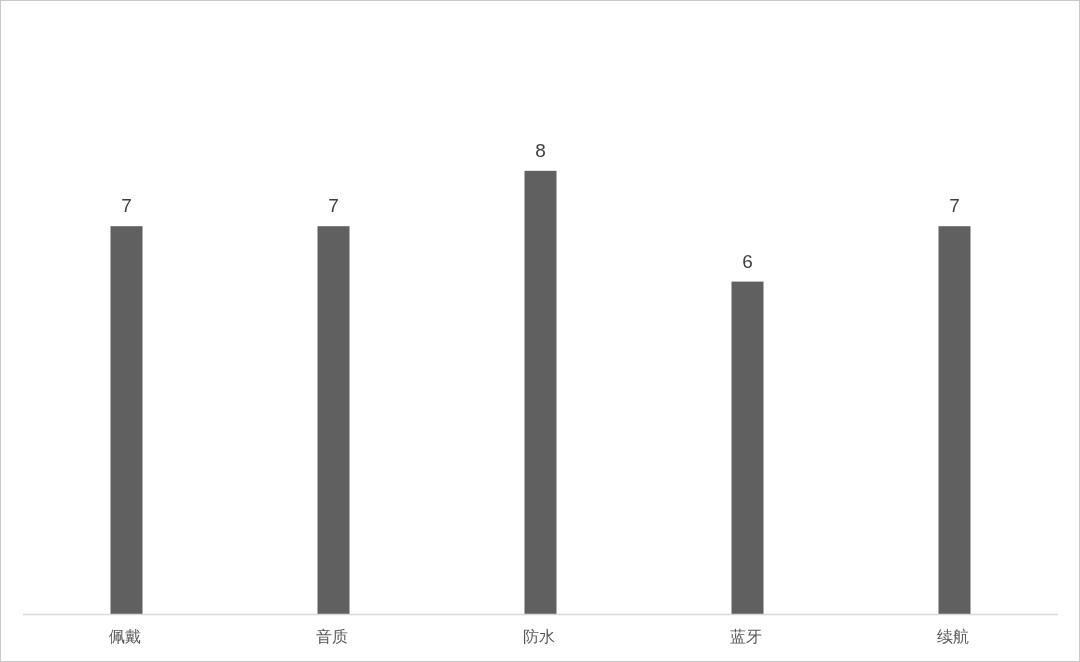 This screenshot has height=662, width=1080. What do you see at coordinates (540, 150) in the screenshot?
I see `data-label: 8` at bounding box center [540, 150].